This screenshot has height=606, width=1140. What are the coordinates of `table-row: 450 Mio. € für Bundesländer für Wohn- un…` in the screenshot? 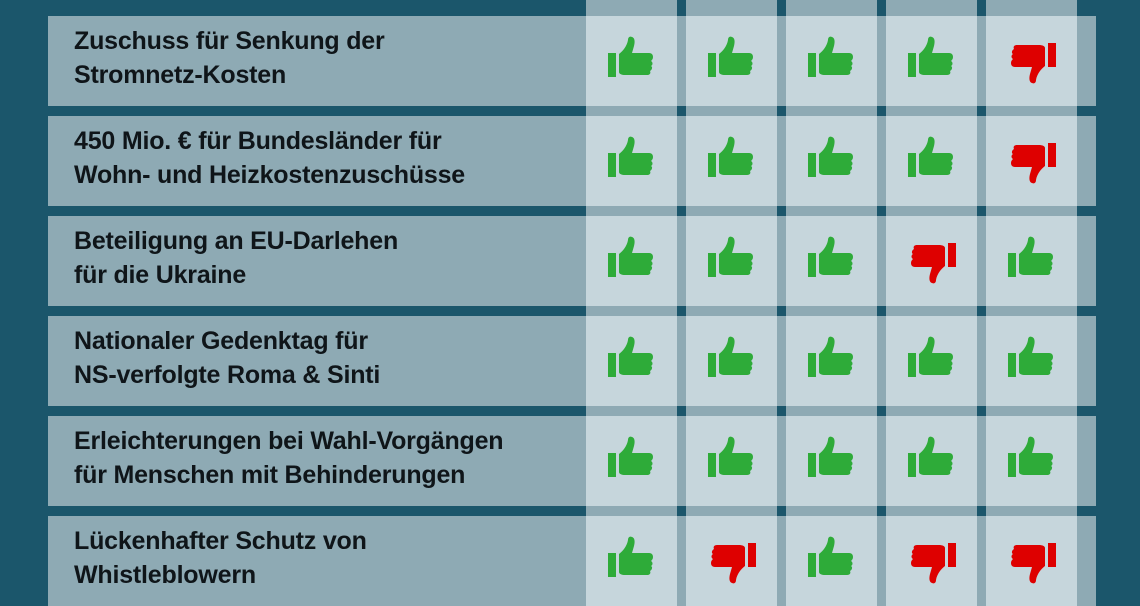 It's located at (572, 161).